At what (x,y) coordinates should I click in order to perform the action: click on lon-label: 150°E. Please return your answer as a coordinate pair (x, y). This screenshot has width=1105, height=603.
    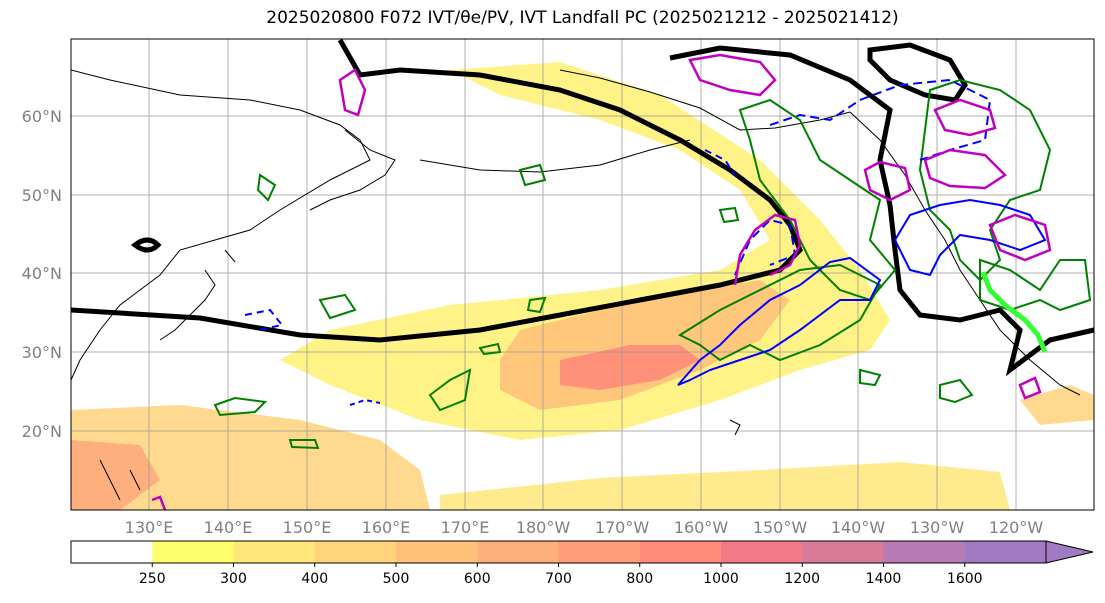
    Looking at the image, I should click on (307, 527).